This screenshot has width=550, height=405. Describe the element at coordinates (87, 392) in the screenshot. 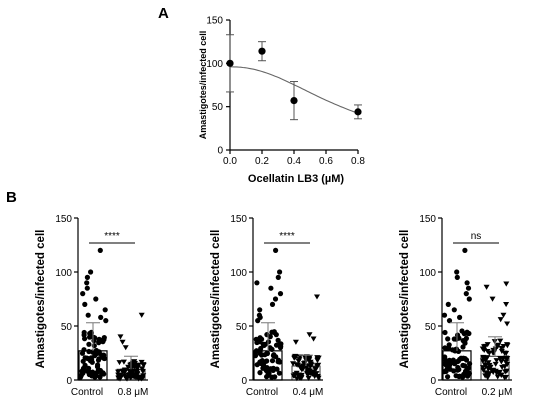

I see `x-category-label: Control` at that location.